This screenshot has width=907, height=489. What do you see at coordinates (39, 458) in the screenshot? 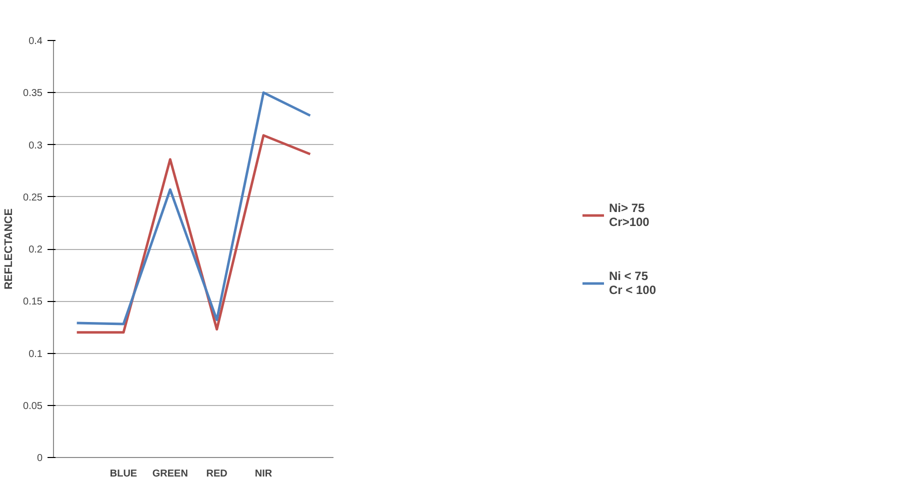
I see `y-tick-label: 0` at bounding box center [39, 458].